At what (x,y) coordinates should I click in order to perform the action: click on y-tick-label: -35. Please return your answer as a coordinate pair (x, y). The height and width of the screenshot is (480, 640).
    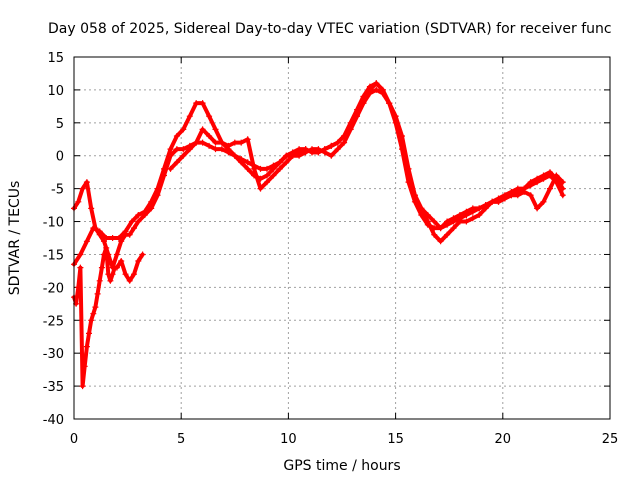
    Looking at the image, I should click on (53, 387).